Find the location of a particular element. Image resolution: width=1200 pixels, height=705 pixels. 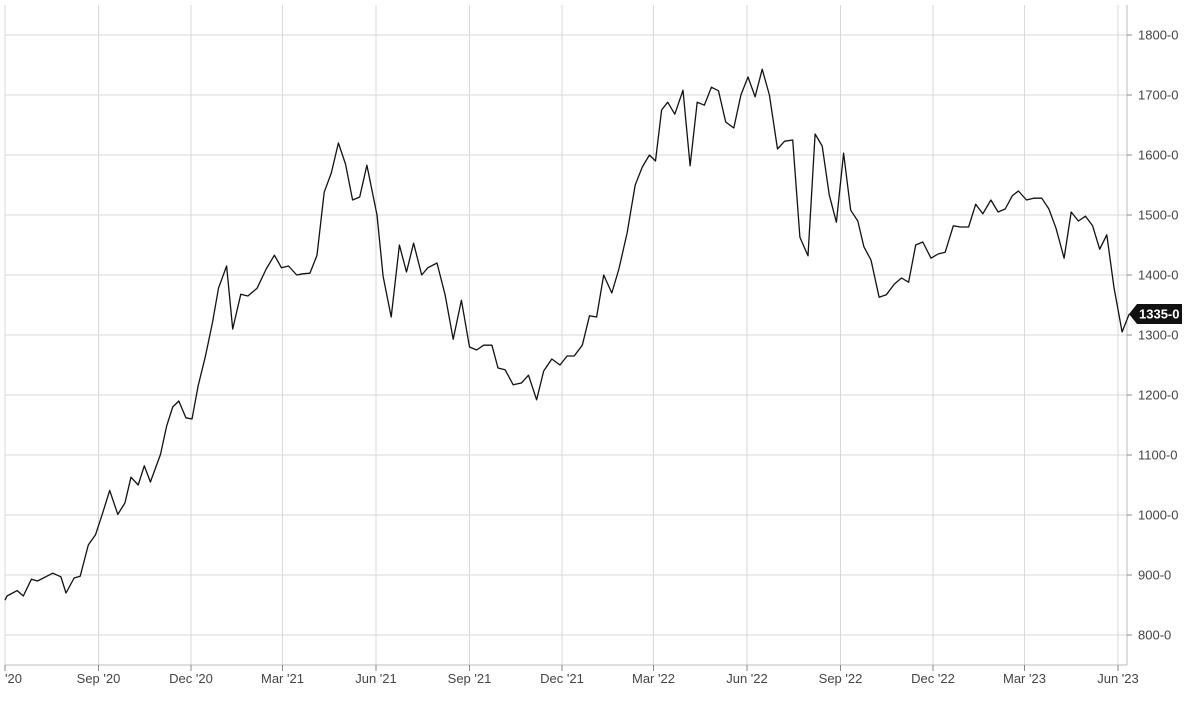

y-tick-label: 1200-0 is located at coordinates (1158, 395).